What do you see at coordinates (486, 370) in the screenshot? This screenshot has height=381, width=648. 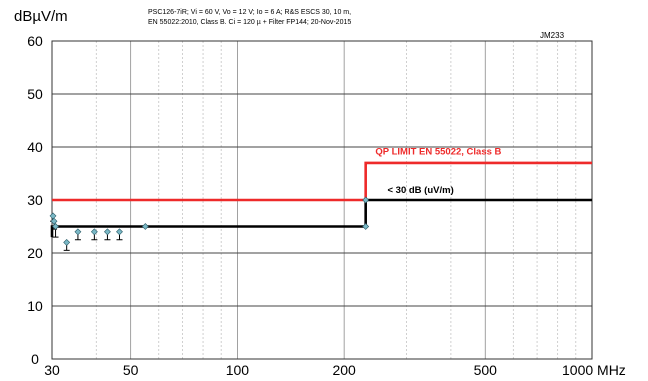 I see `x-tick-label: 500` at bounding box center [486, 370].